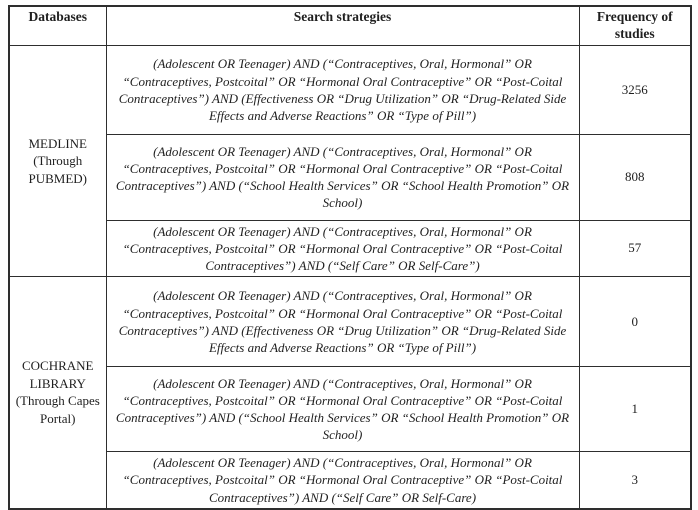 This screenshot has width=698, height=510. What do you see at coordinates (57, 25) in the screenshot?
I see `header-databases: Databases` at bounding box center [57, 25].